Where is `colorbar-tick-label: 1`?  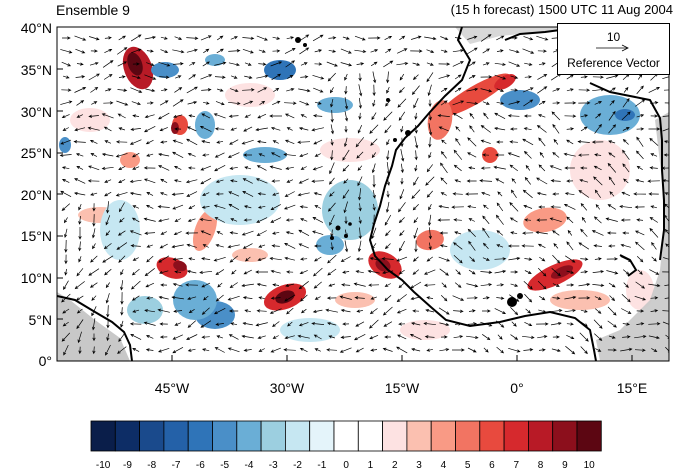 colorbar-tick-label: 1 is located at coordinates (370, 465).